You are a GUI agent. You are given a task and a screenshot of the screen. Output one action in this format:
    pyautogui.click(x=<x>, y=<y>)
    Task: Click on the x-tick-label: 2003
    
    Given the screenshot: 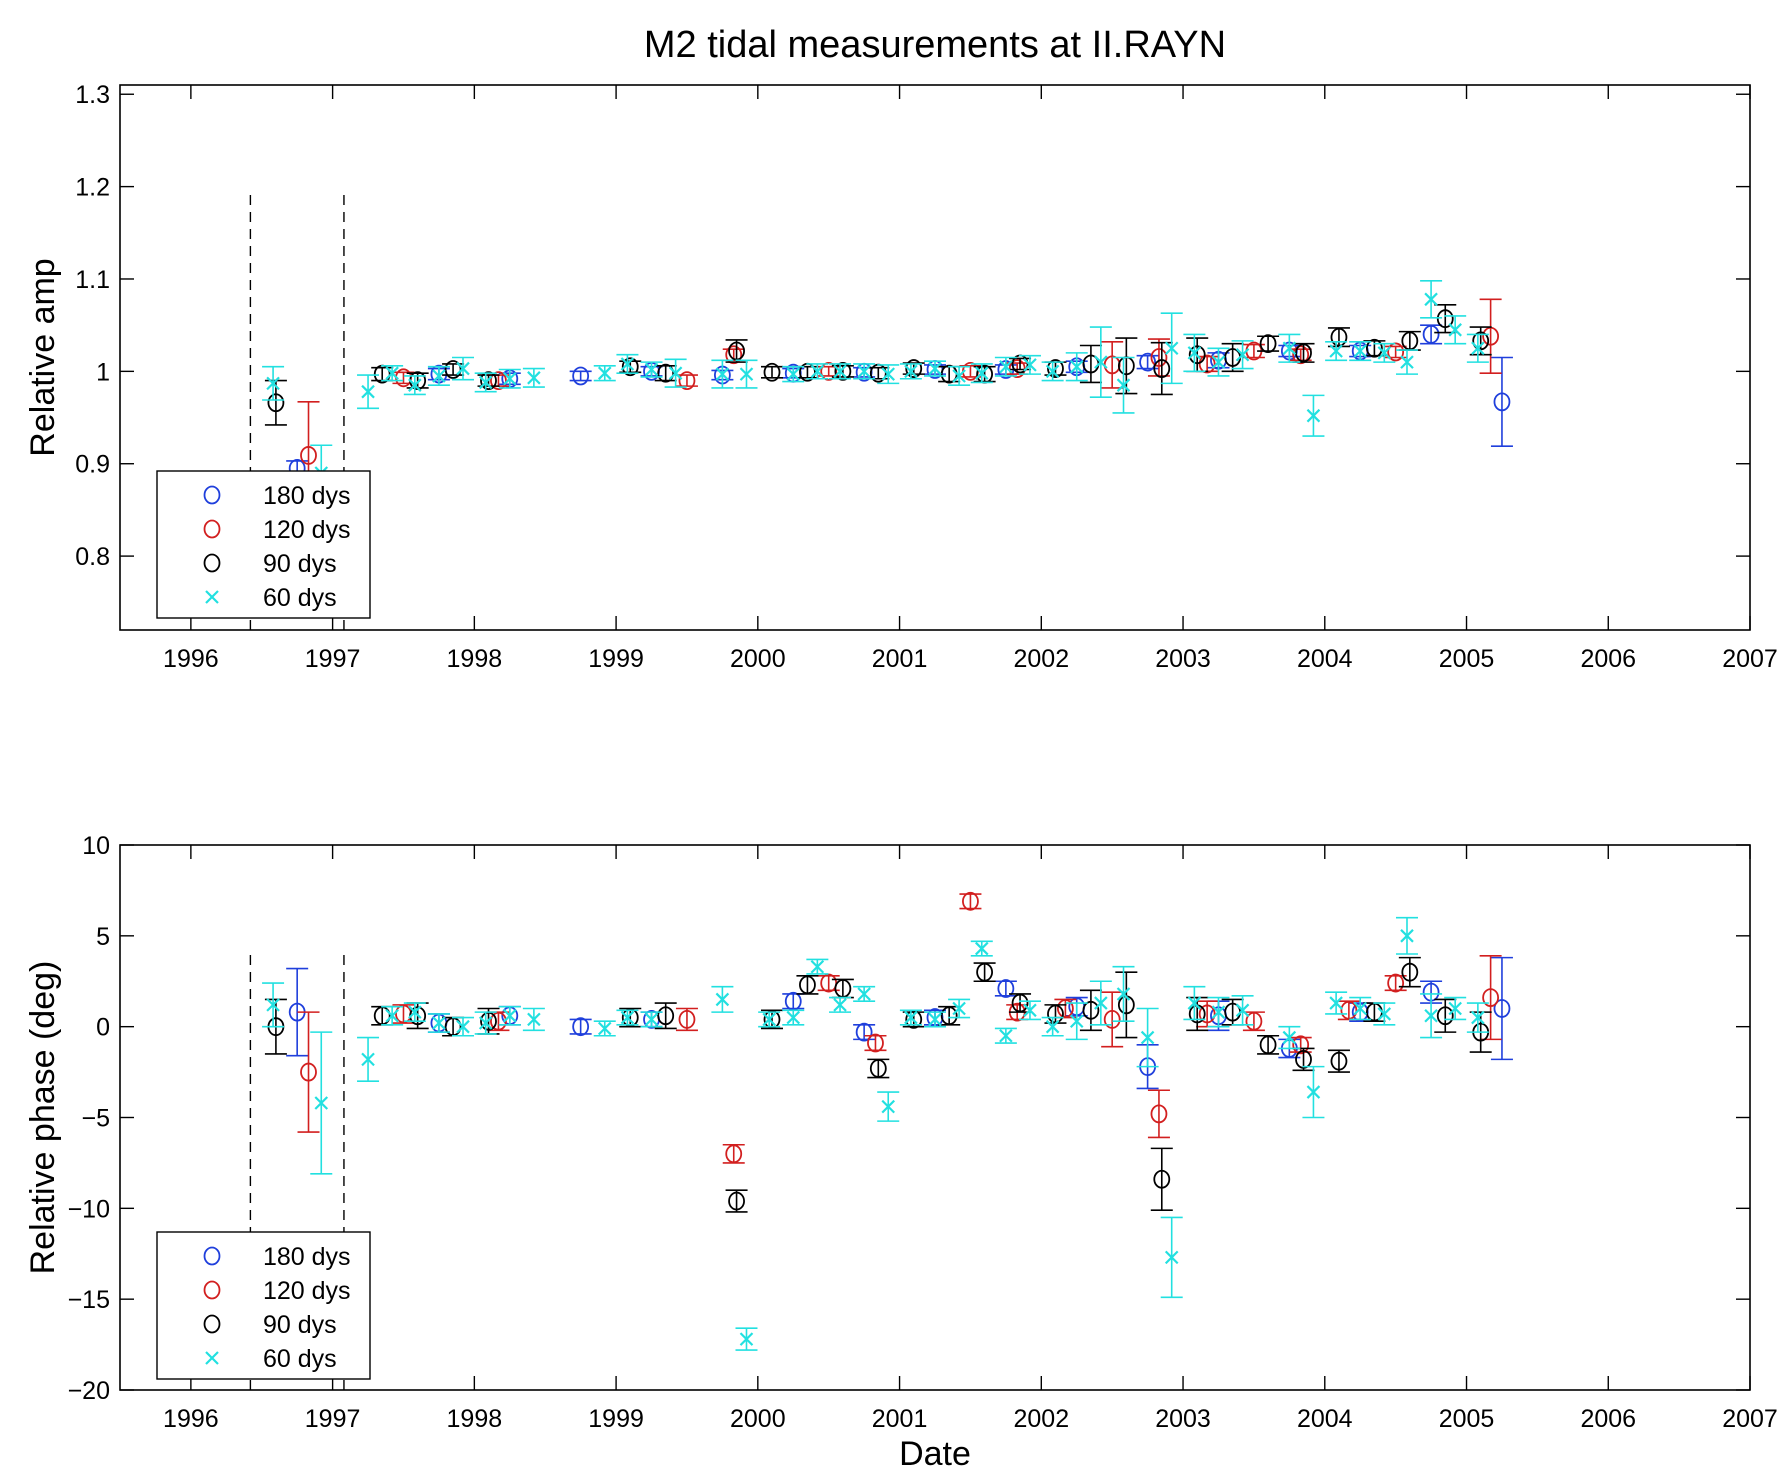 What is the action you would take?
    pyautogui.click(x=1183, y=659)
    